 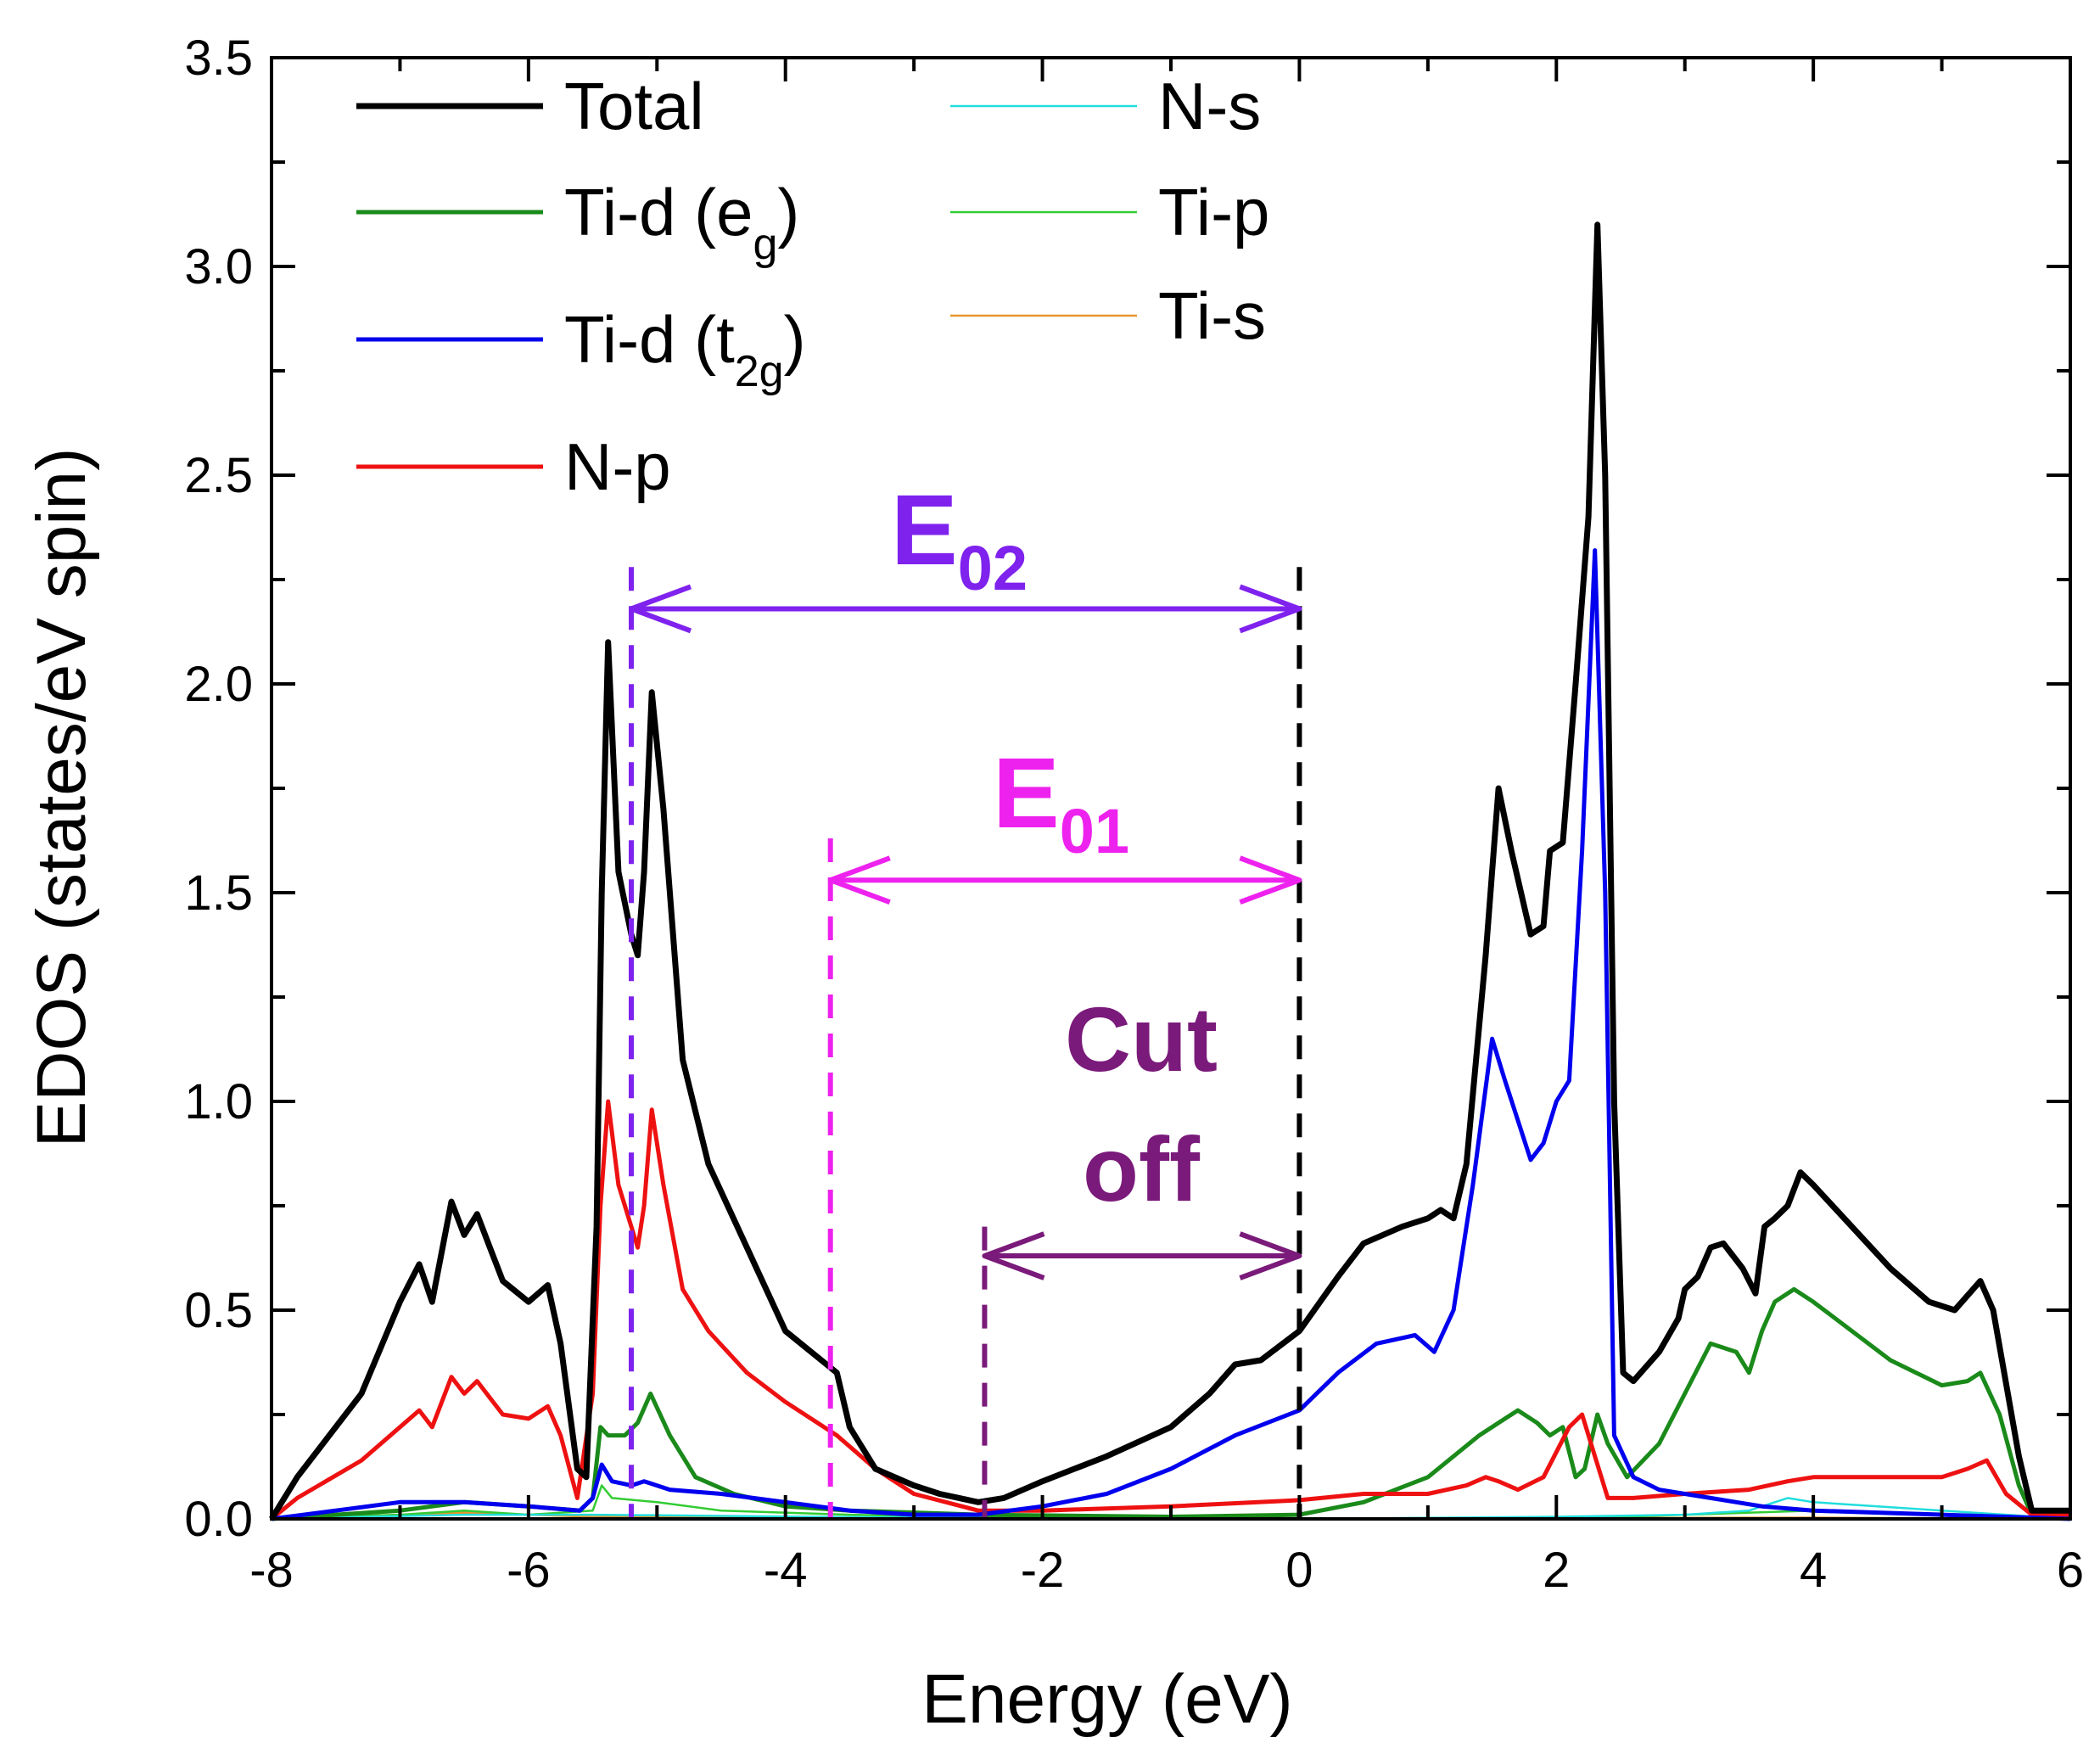 I want to click on y-tick-labels: 0.0 0.5 1.0 1.5 2.0 2.5 3.0 3.5, so click(x=219, y=789).